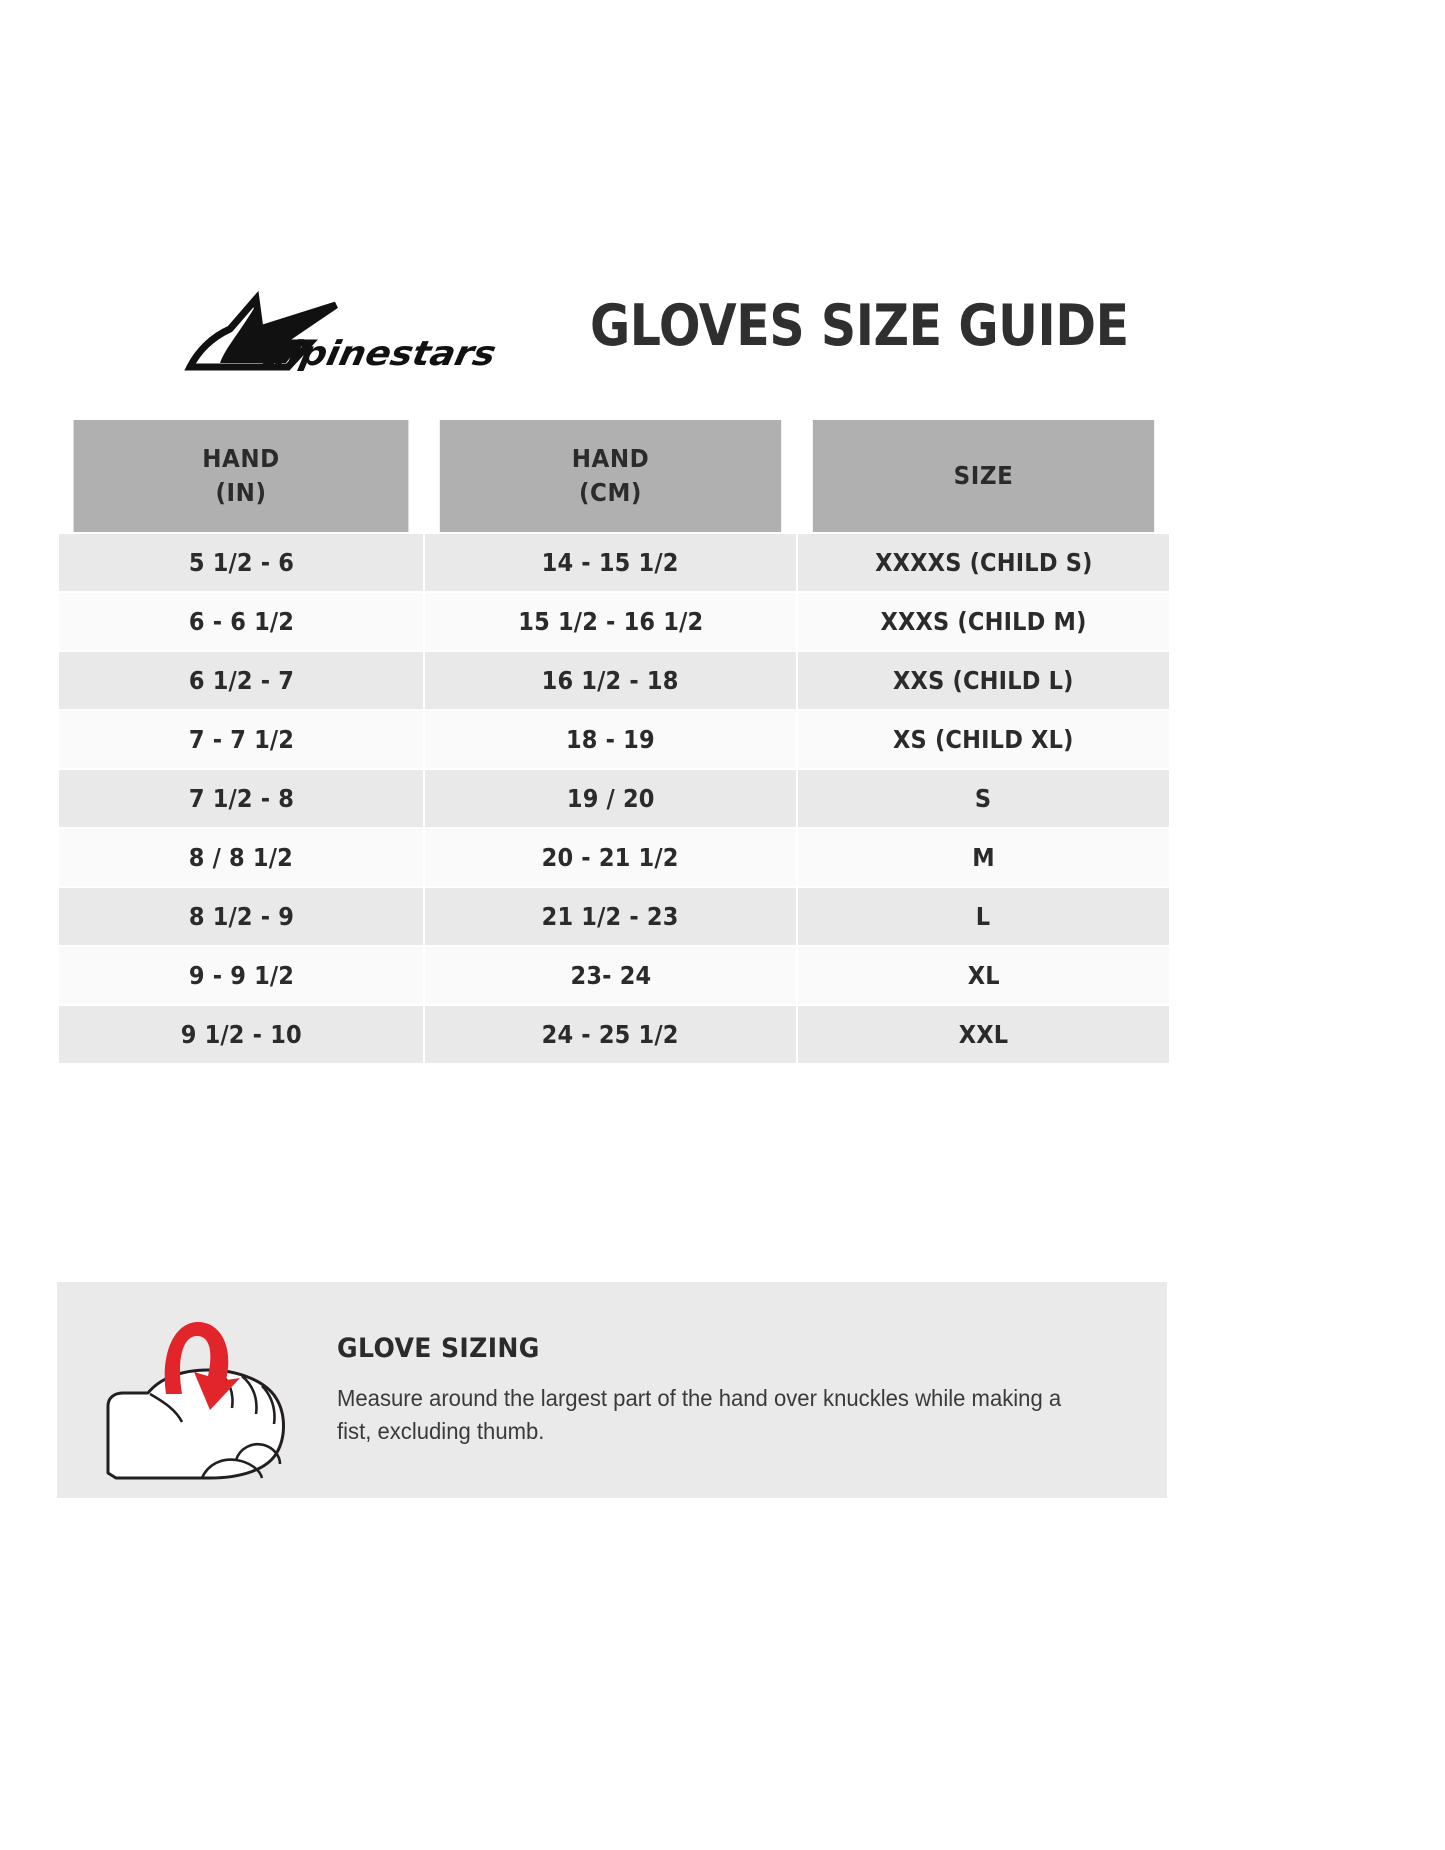  What do you see at coordinates (983, 680) in the screenshot?
I see `cell-size: XXS (CHILD L)` at bounding box center [983, 680].